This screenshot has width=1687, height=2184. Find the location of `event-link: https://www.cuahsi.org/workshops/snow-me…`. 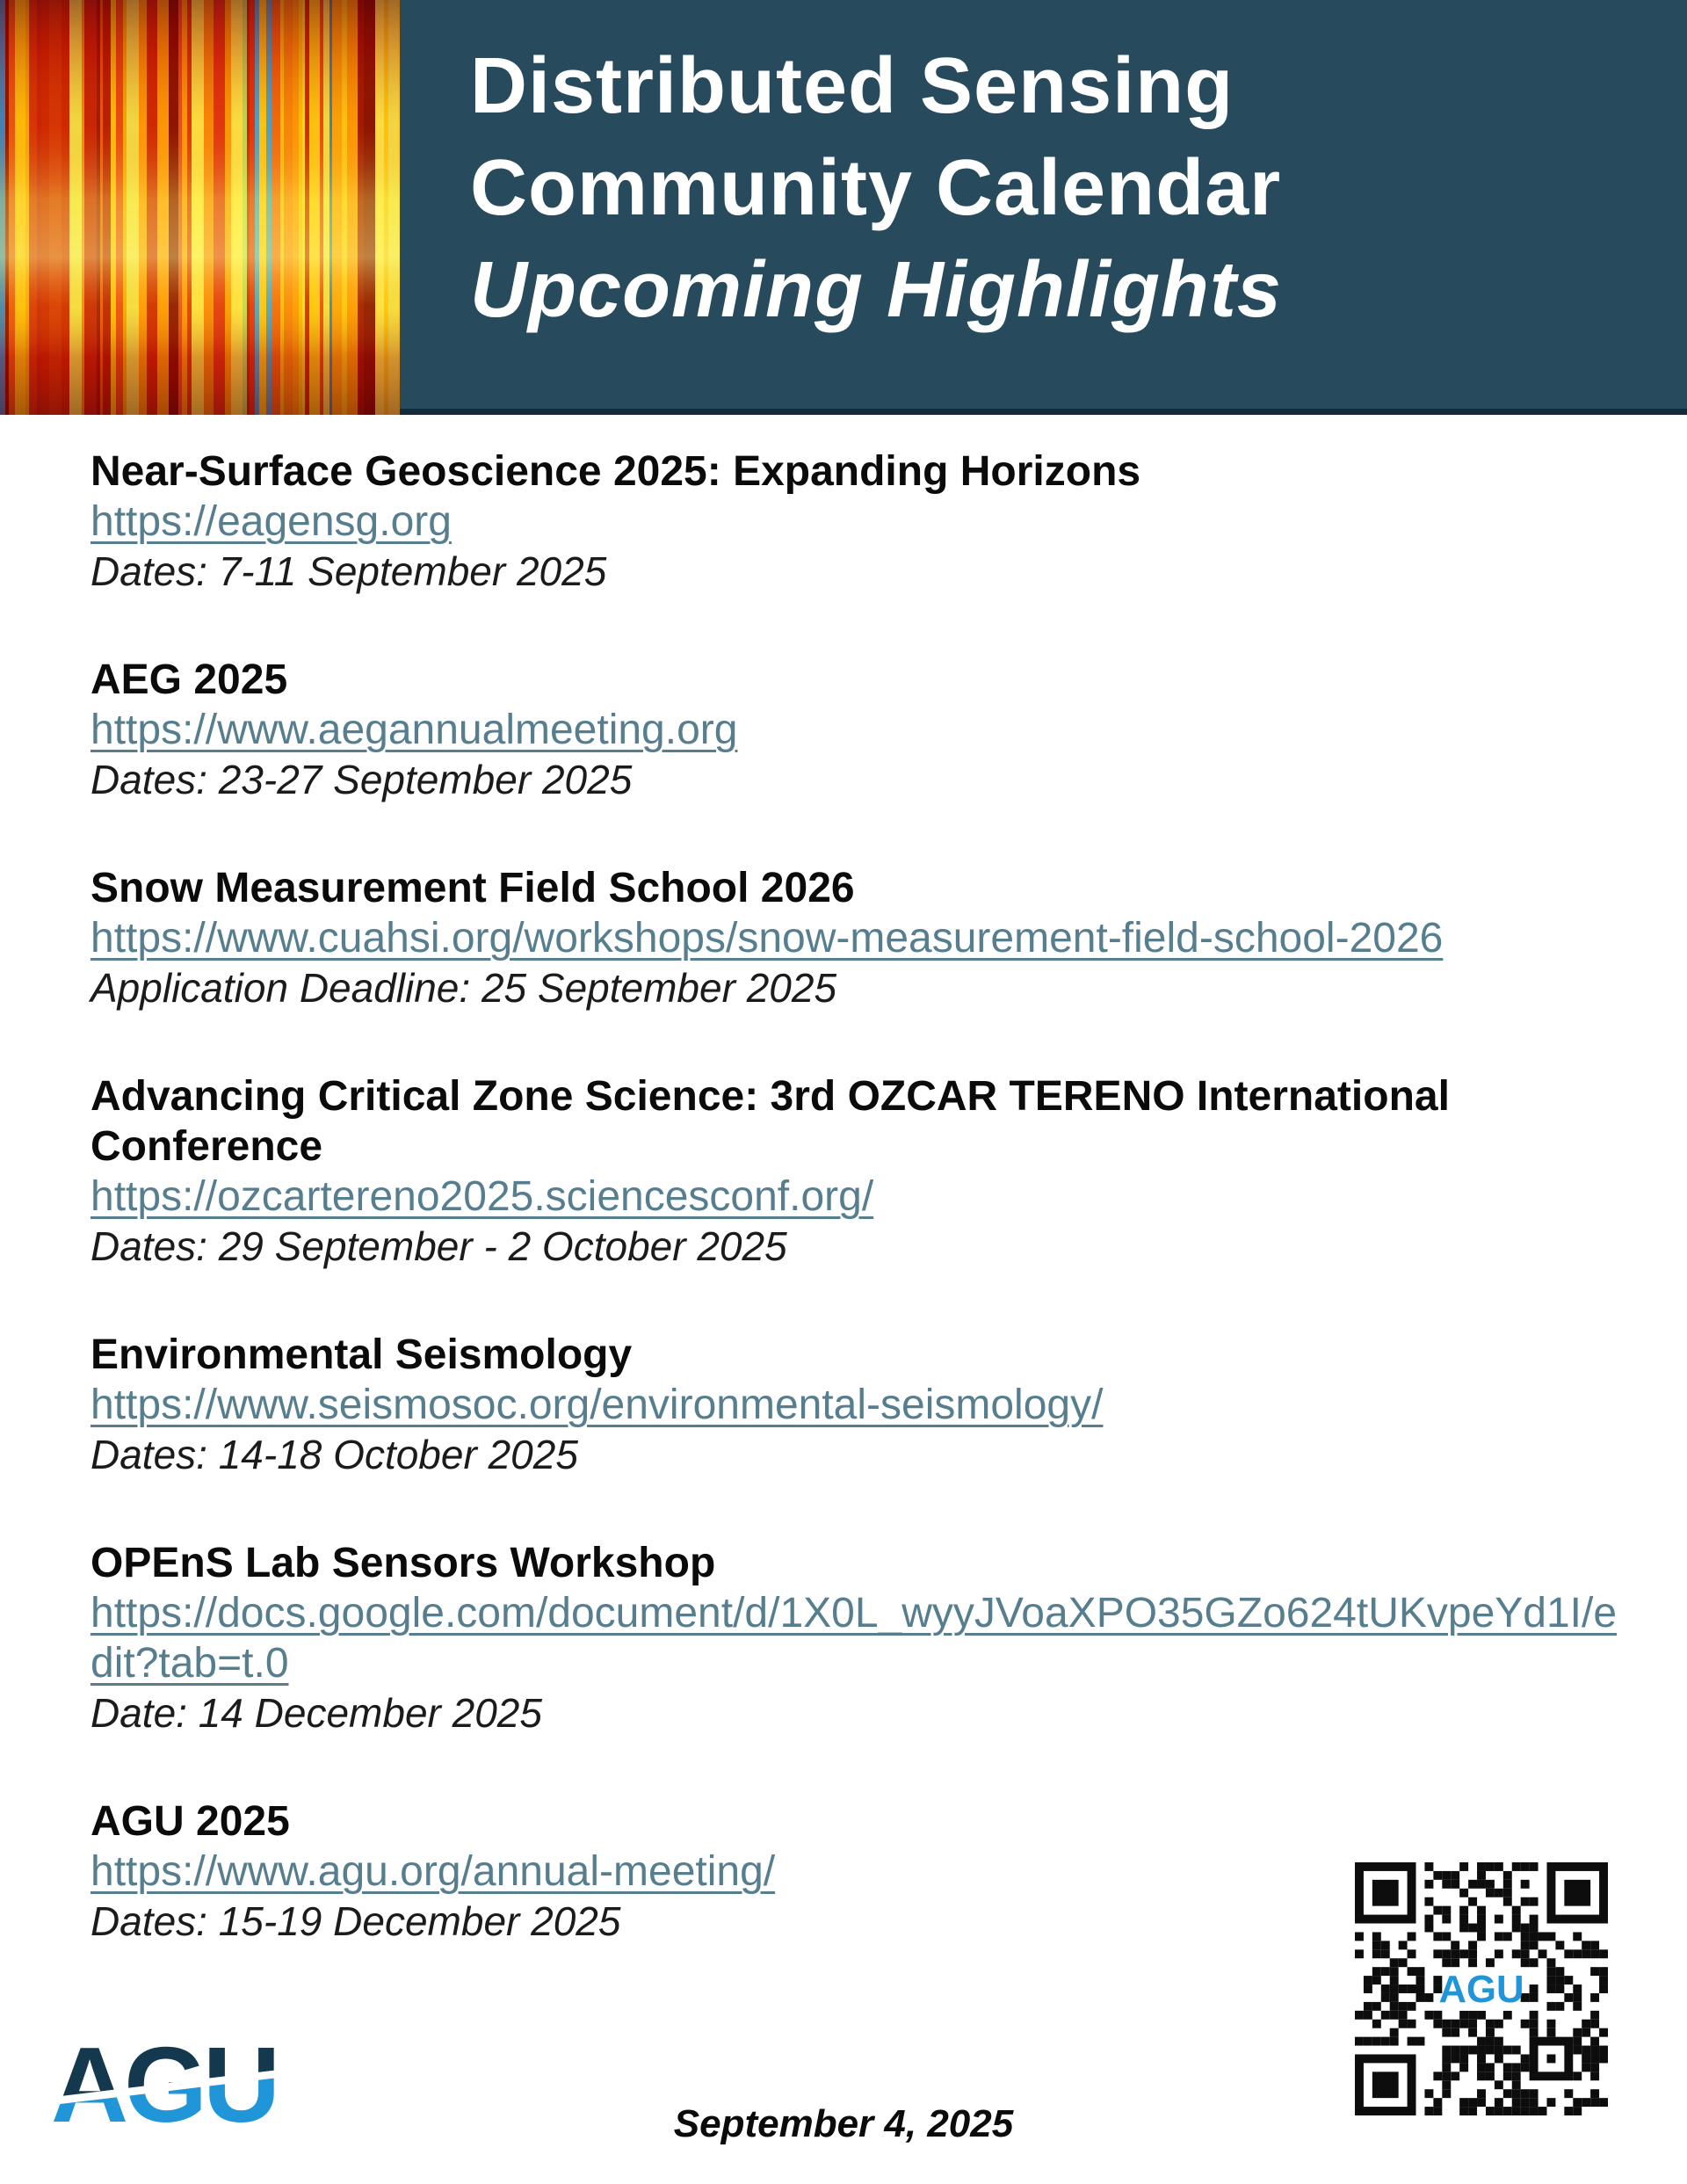

event-link: https://www.cuahsi.org/workshops/snow-me… is located at coordinates (767, 938).